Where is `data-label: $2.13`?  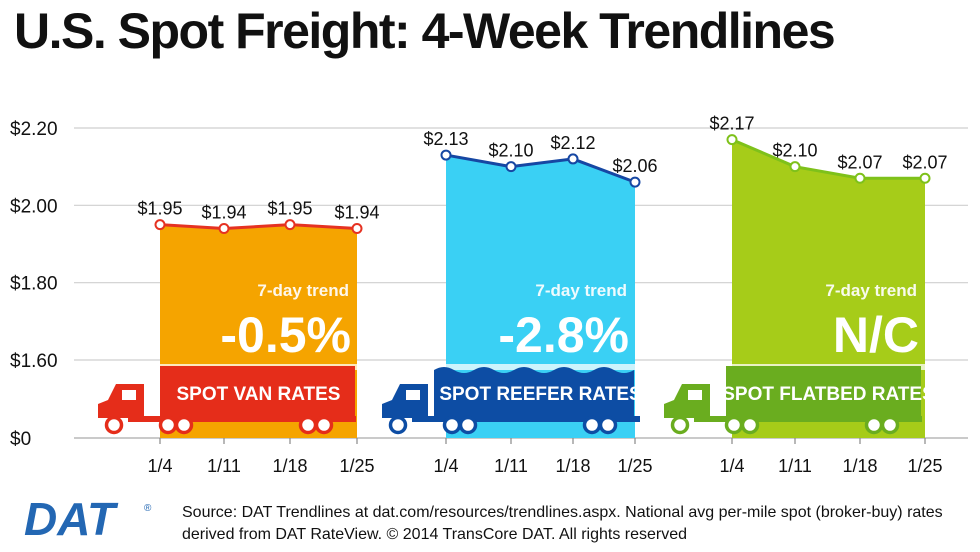 data-label: $2.13 is located at coordinates (445, 139).